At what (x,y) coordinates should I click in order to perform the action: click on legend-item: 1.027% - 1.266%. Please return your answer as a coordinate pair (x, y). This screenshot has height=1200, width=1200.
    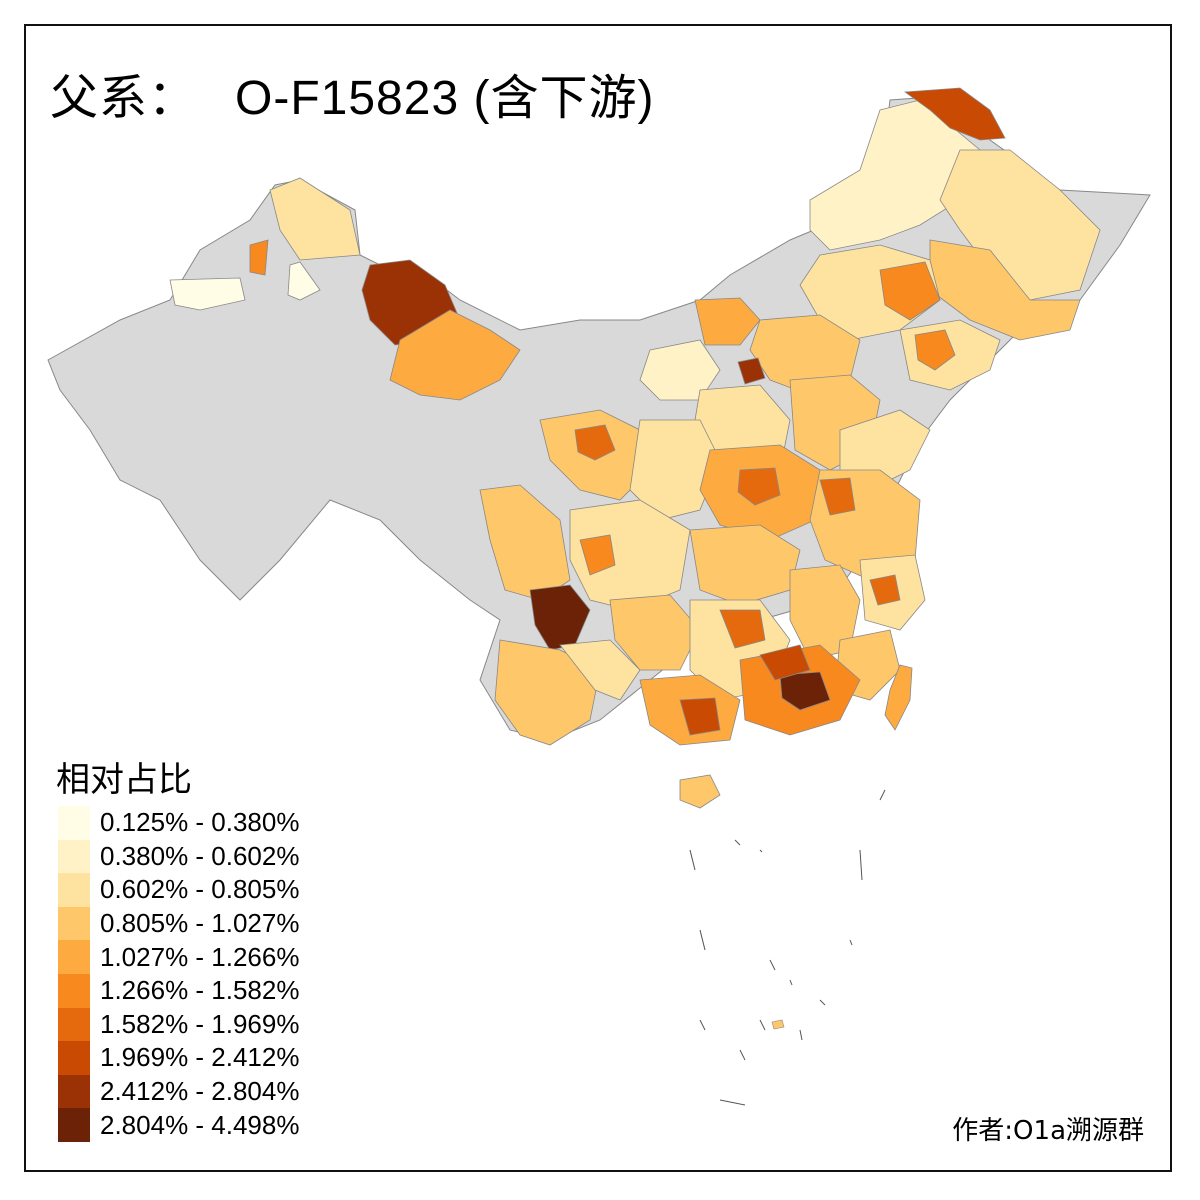
    Looking at the image, I should click on (178, 957).